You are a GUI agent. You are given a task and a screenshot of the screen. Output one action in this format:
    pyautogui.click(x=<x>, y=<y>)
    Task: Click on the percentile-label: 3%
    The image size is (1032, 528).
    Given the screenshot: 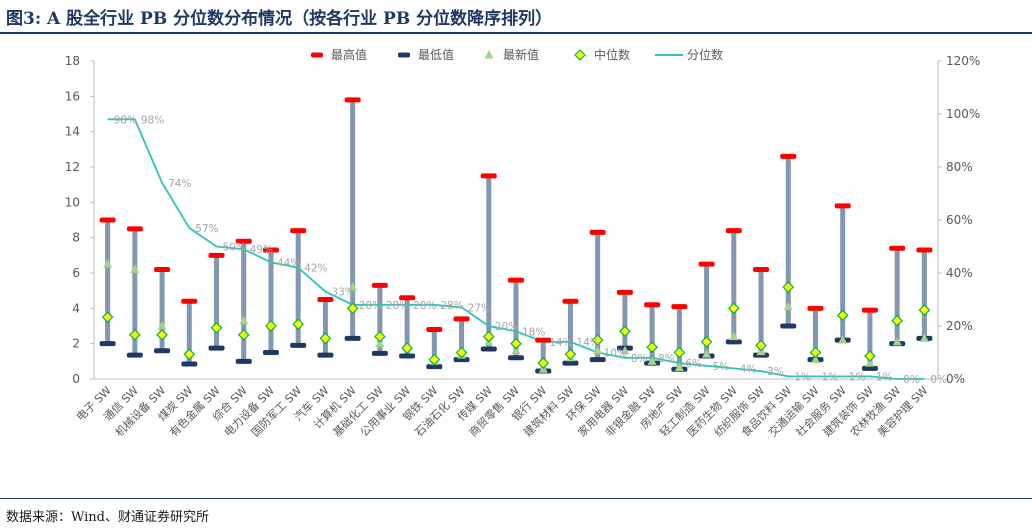 What is the action you would take?
    pyautogui.click(x=775, y=372)
    